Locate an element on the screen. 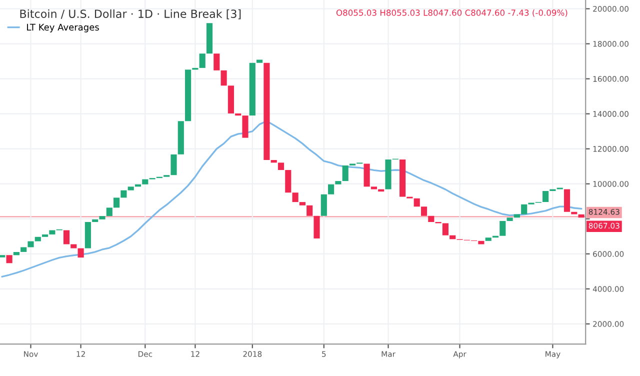 The width and height of the screenshot is (640, 376). legend-label: LT Key Averages is located at coordinates (63, 28).